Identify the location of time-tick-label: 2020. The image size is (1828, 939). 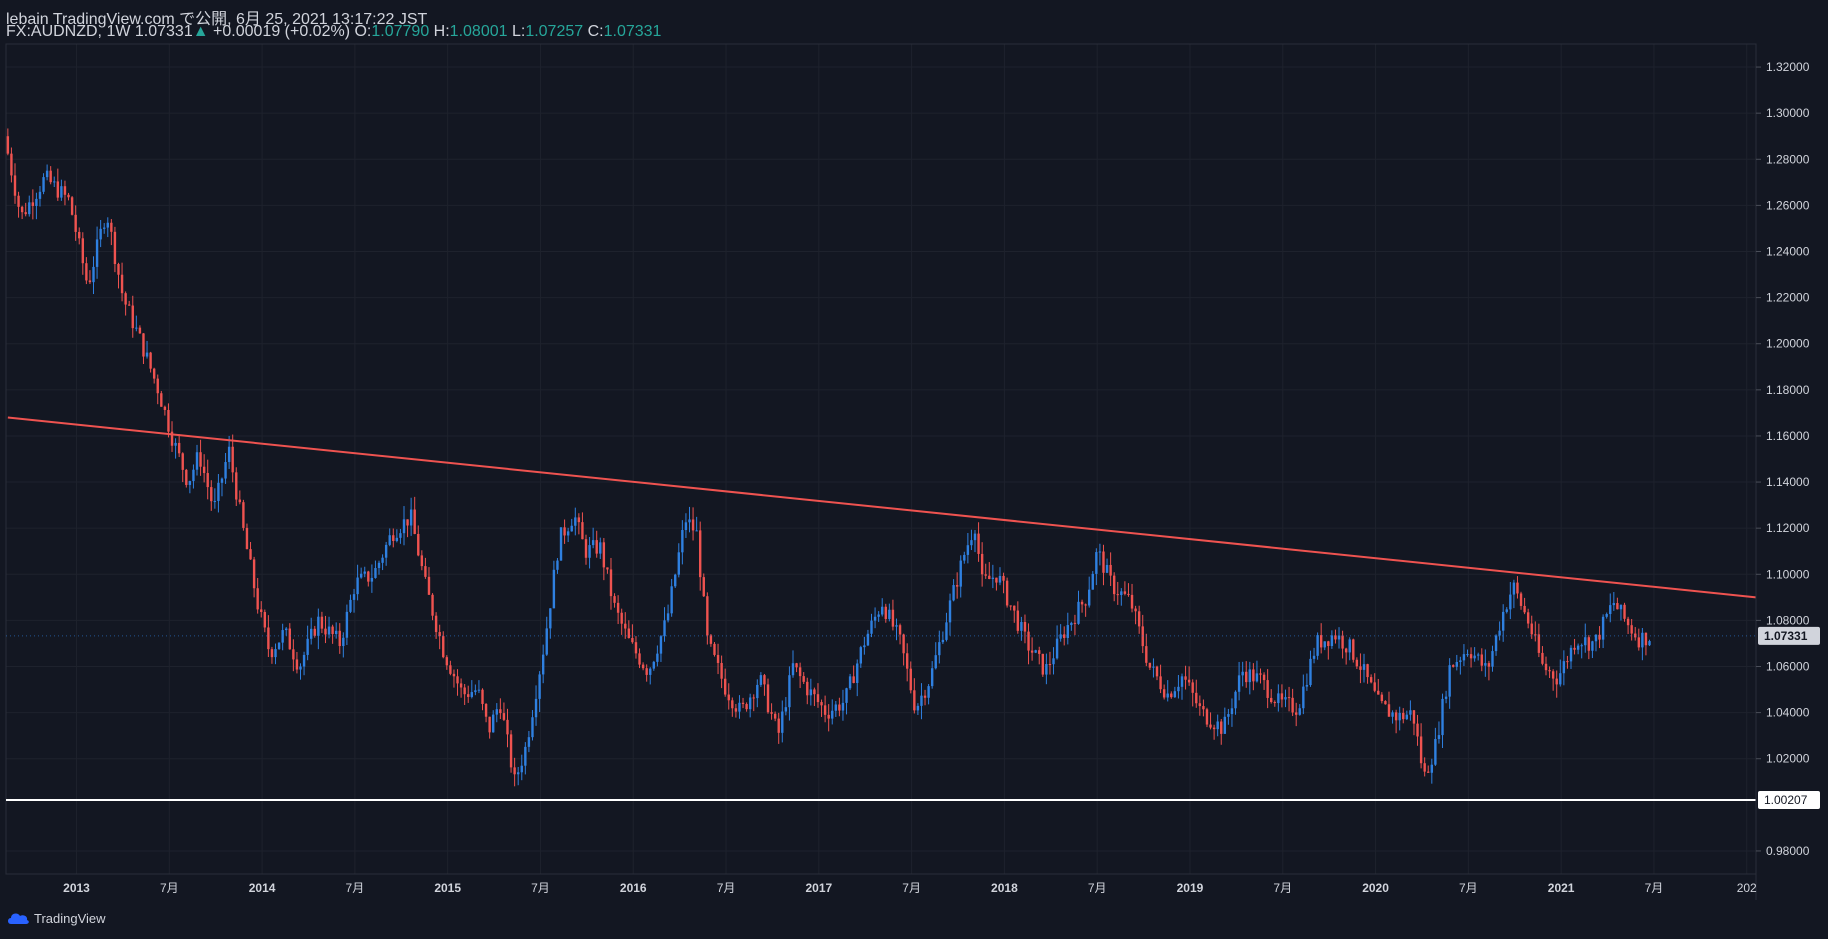
(1375, 888).